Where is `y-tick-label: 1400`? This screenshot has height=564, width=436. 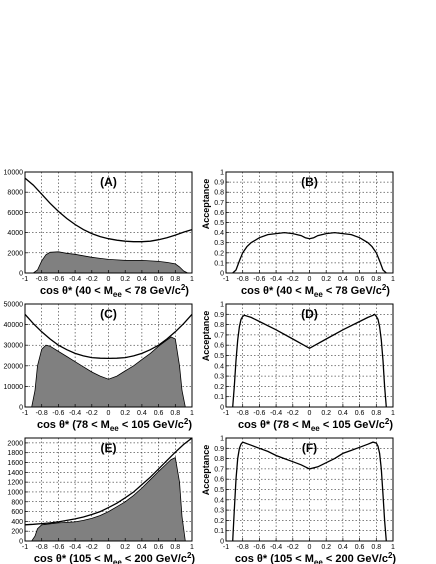
y-tick-label: 1400 is located at coordinates (15, 473).